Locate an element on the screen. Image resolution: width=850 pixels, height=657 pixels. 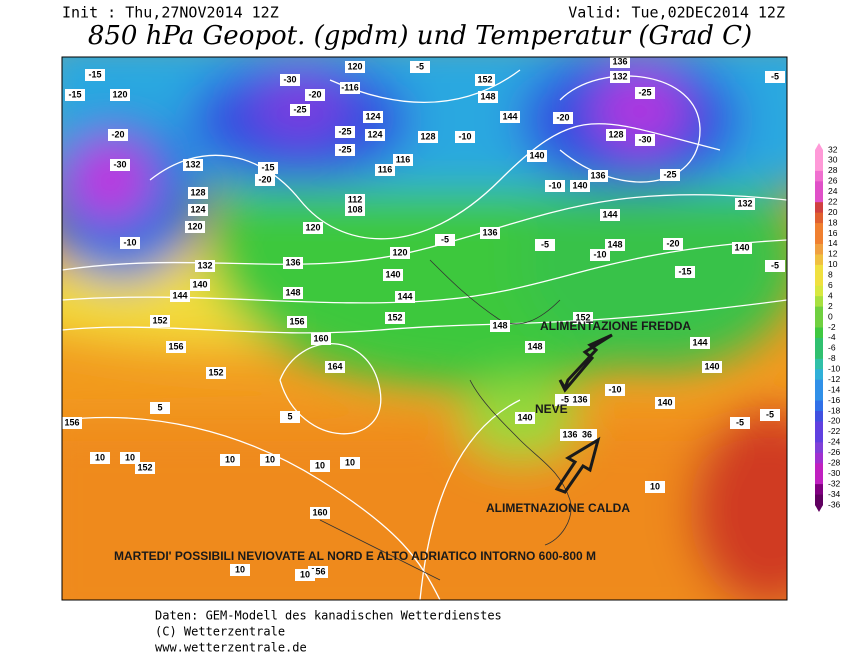
colorbar-label: -16 is located at coordinates (834, 400).